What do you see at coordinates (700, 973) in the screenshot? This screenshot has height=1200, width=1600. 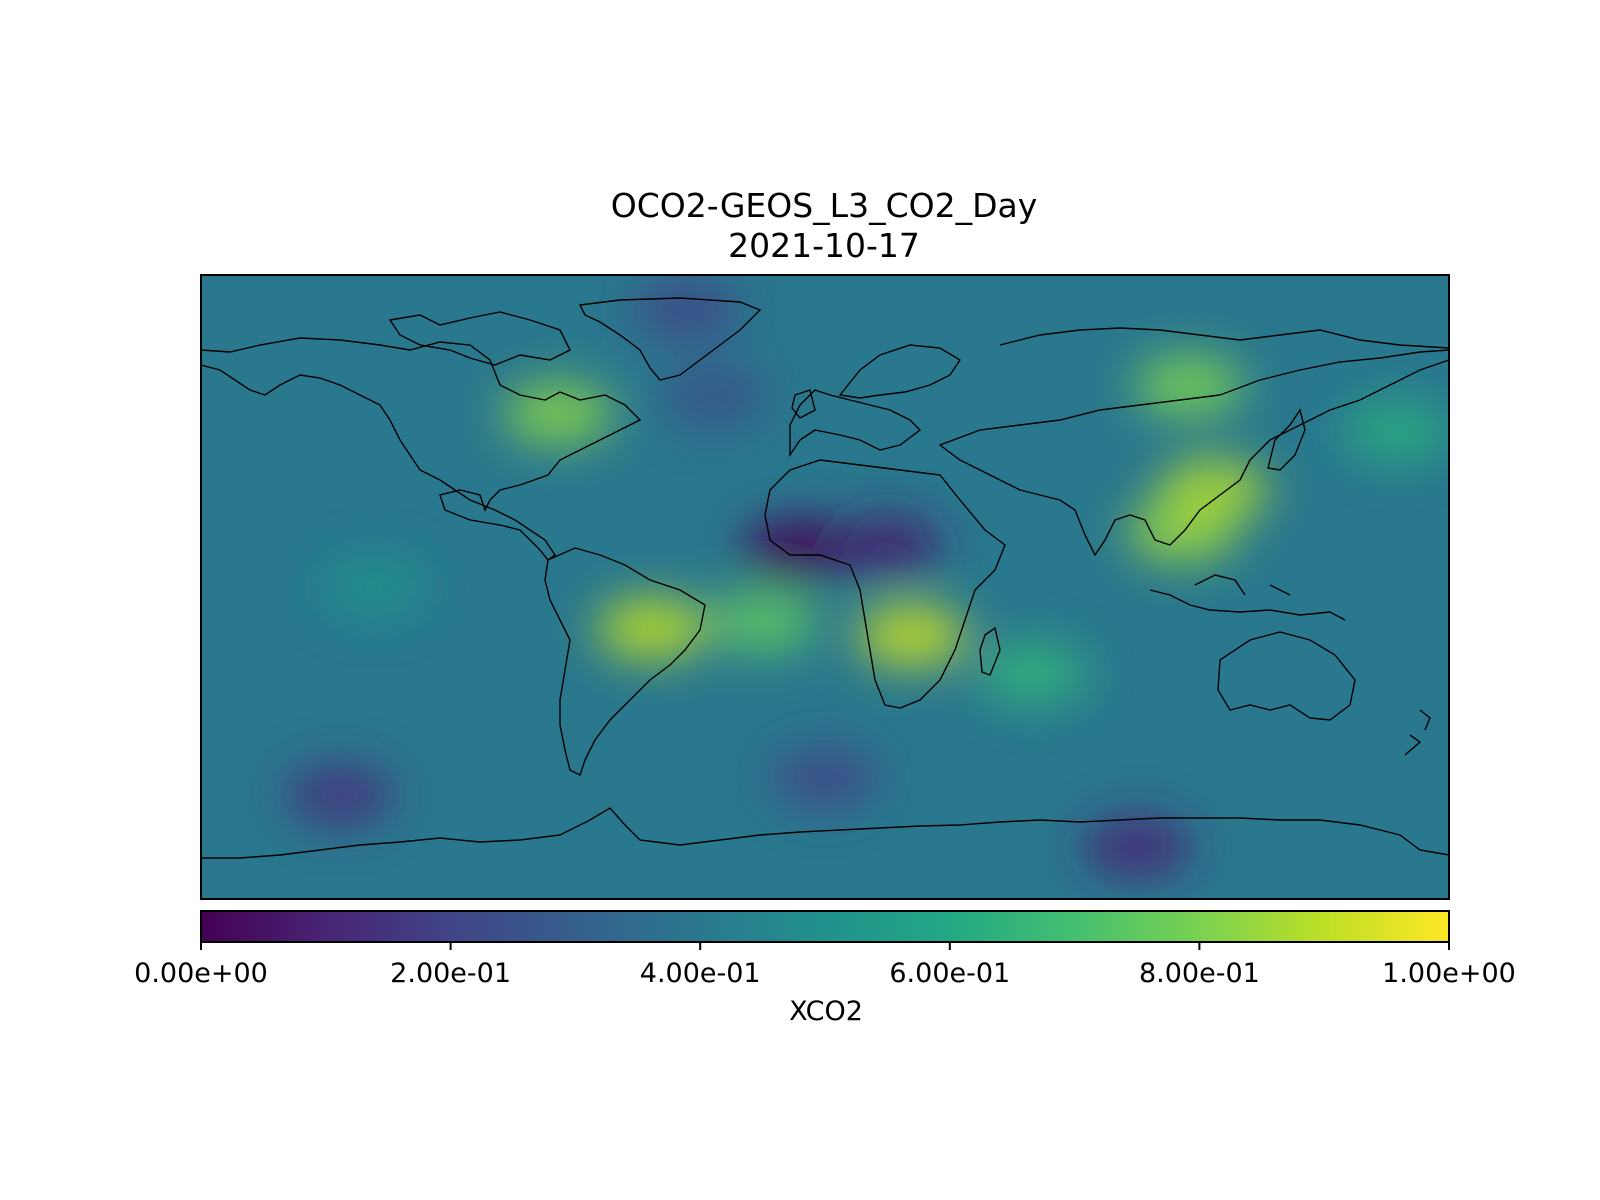 I see `colorbar-tick-label: 4.00e-01` at bounding box center [700, 973].